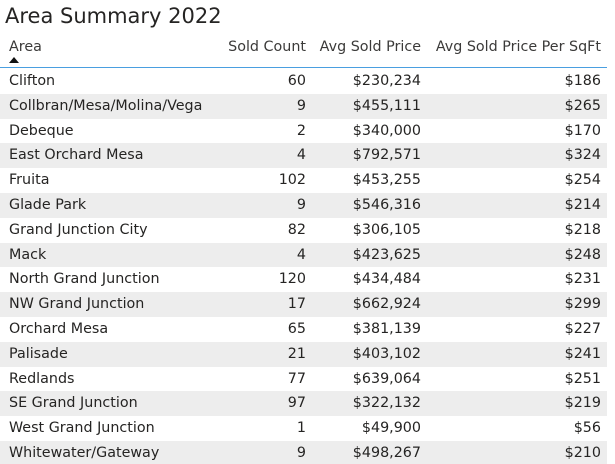  I want to click on cell-sold-count: 60, so click(296, 81).